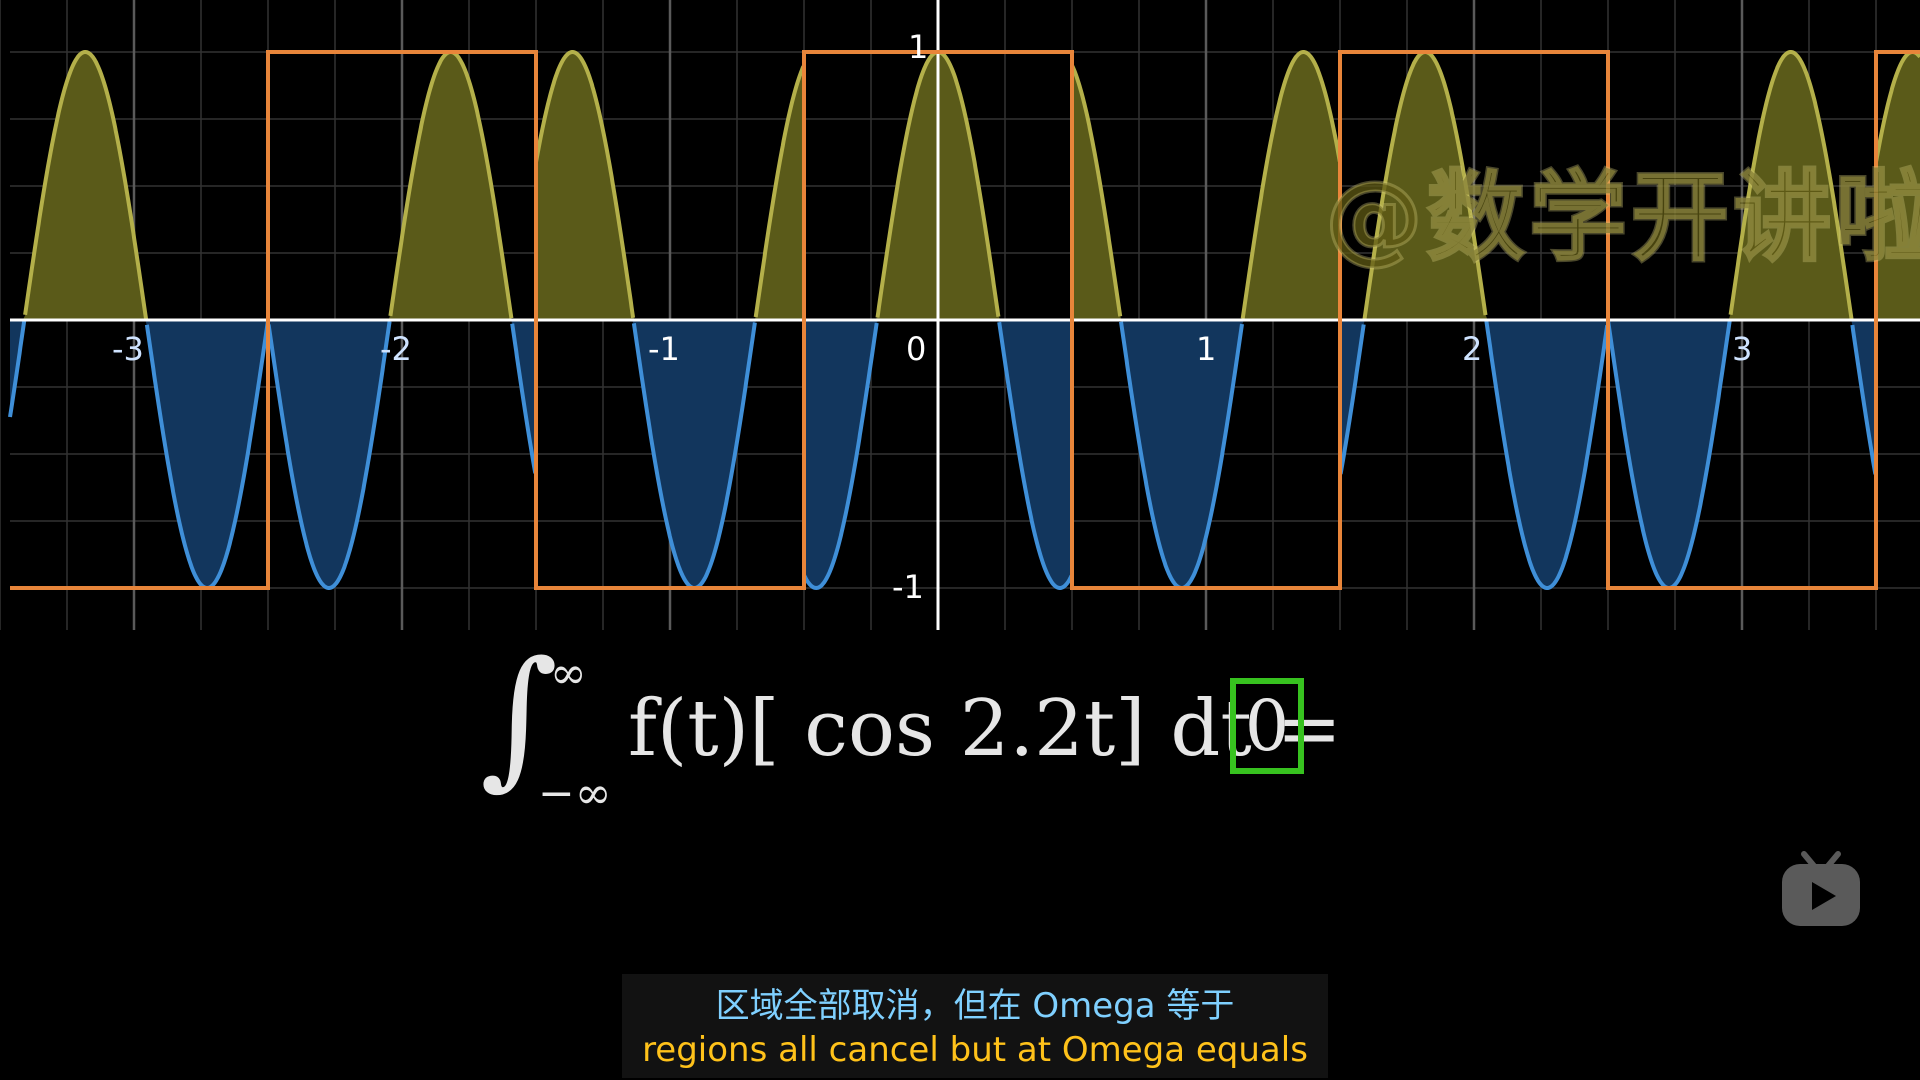 This screenshot has height=1080, width=1920. I want to click on result-highlight-box: 0, so click(1267, 726).